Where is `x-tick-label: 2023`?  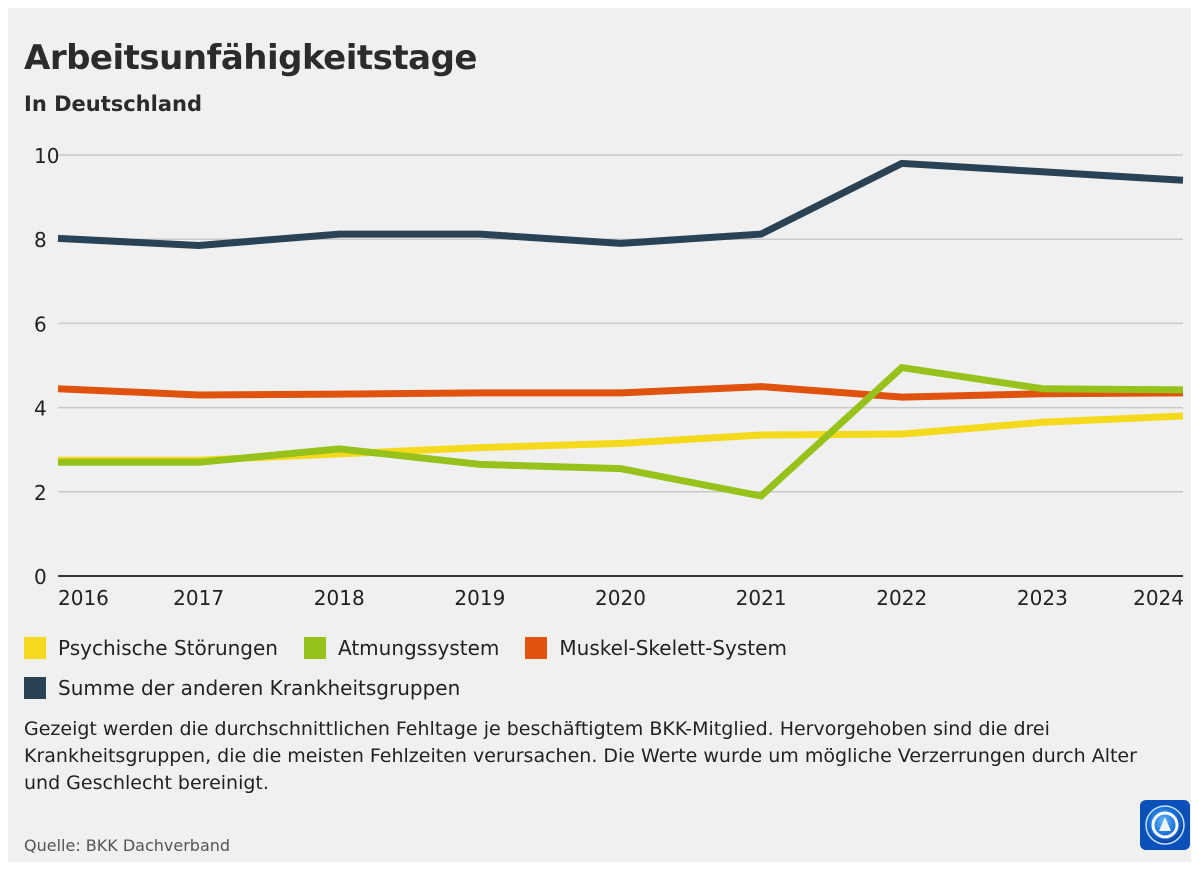 x-tick-label: 2023 is located at coordinates (1042, 598).